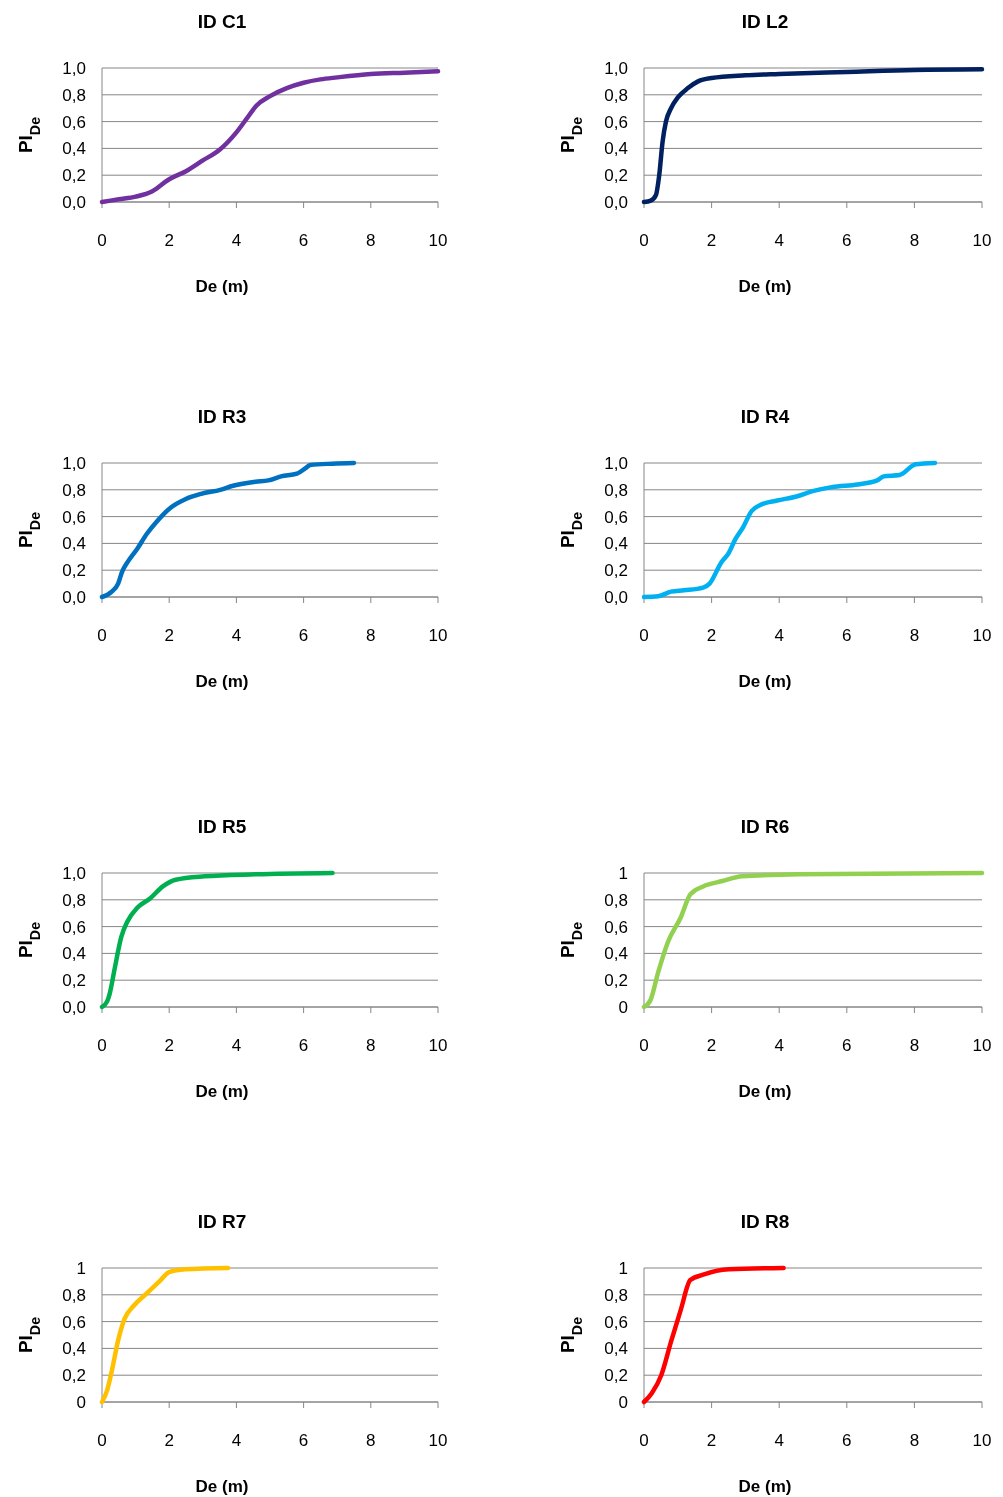 The image size is (1003, 1497). I want to click on chart-title: ID R4, so click(765, 416).